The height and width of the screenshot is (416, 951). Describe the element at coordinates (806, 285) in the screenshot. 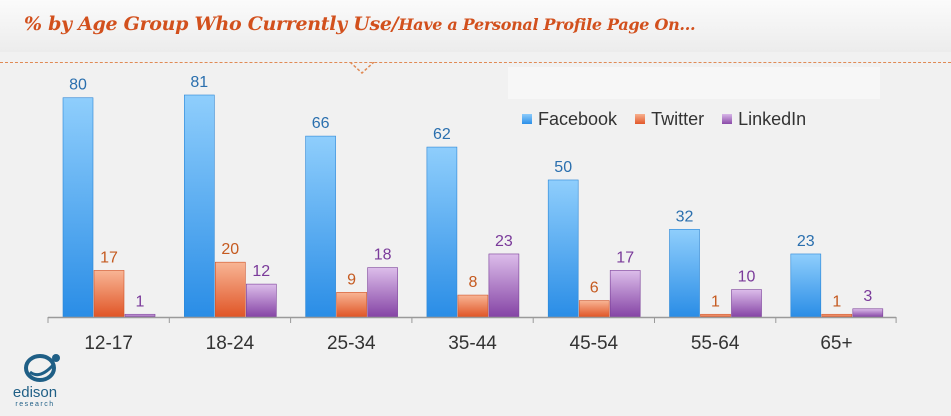

I see `bar-facebook-65+` at that location.